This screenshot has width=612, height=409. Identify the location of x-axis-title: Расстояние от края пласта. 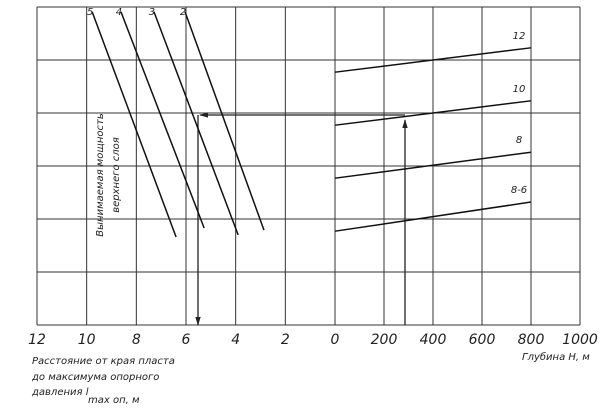
(103, 361).